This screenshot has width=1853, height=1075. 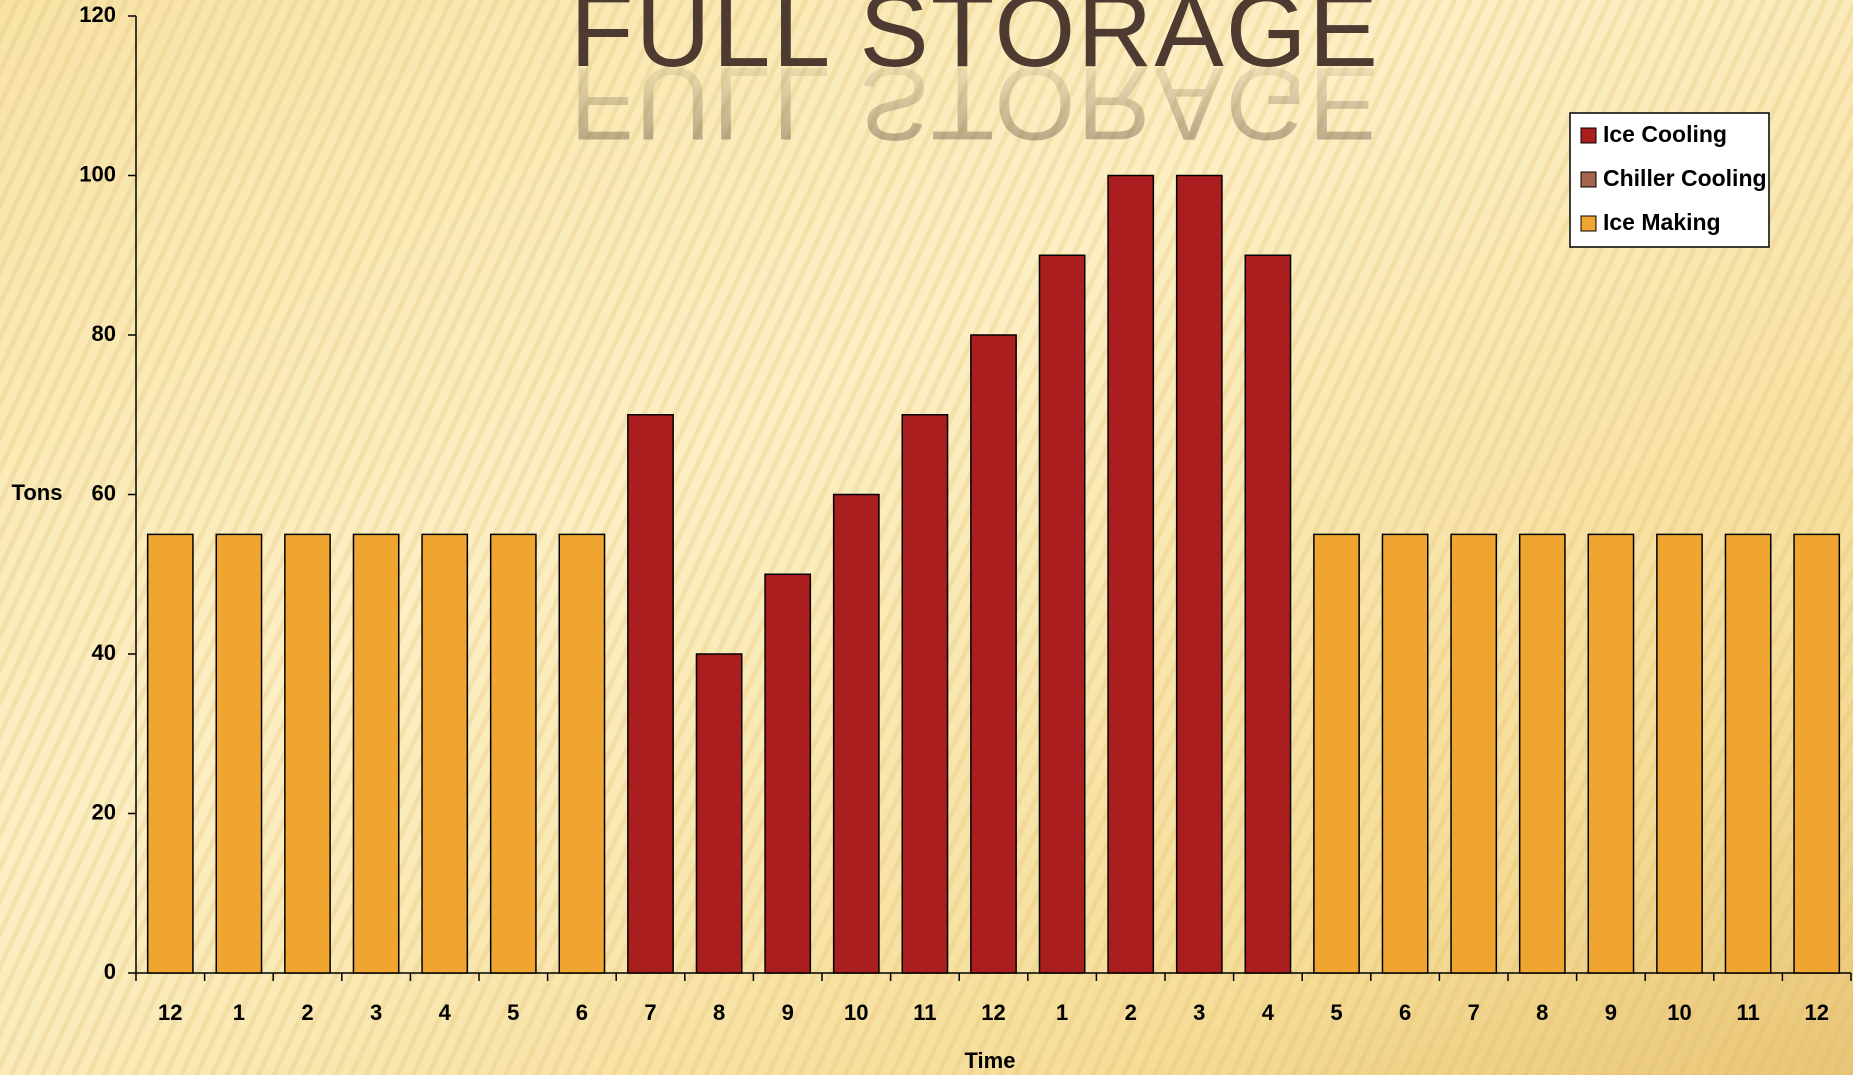 What do you see at coordinates (1685, 178) in the screenshot?
I see `legend-label: Chiller Cooling` at bounding box center [1685, 178].